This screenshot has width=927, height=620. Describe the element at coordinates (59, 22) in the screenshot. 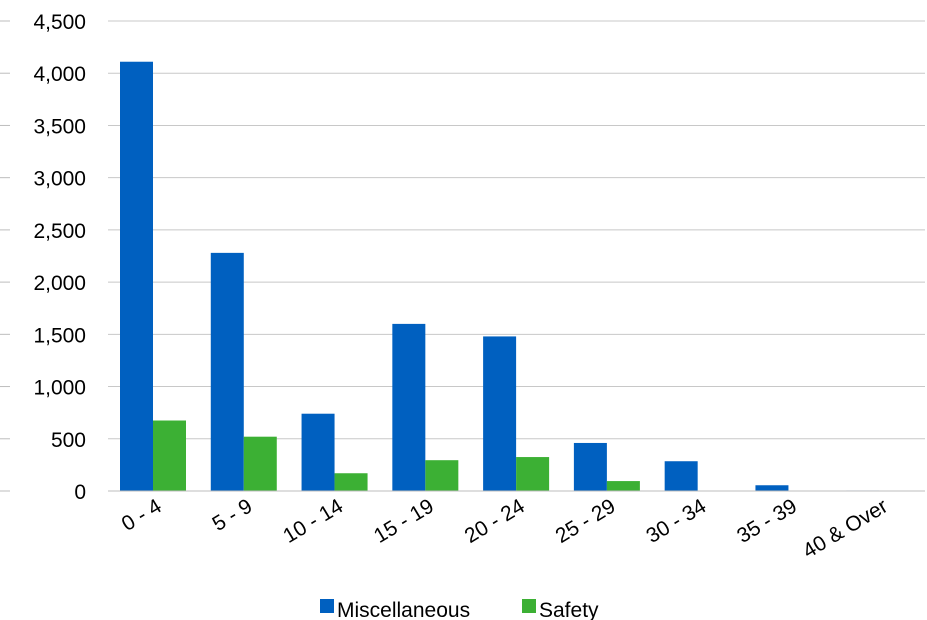

I see `y-tick-label-4500: 4,500` at that location.